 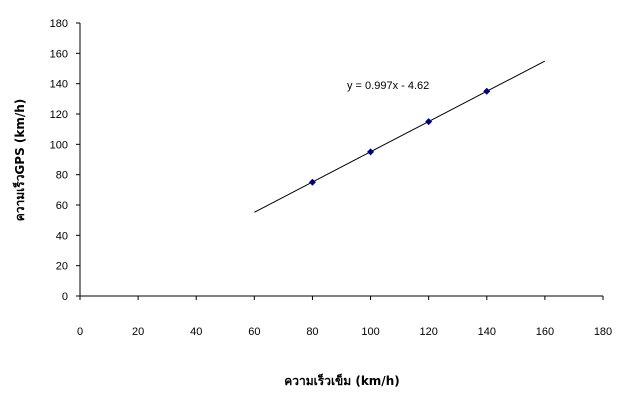 I want to click on x-tick-label: 80, so click(x=312, y=332).